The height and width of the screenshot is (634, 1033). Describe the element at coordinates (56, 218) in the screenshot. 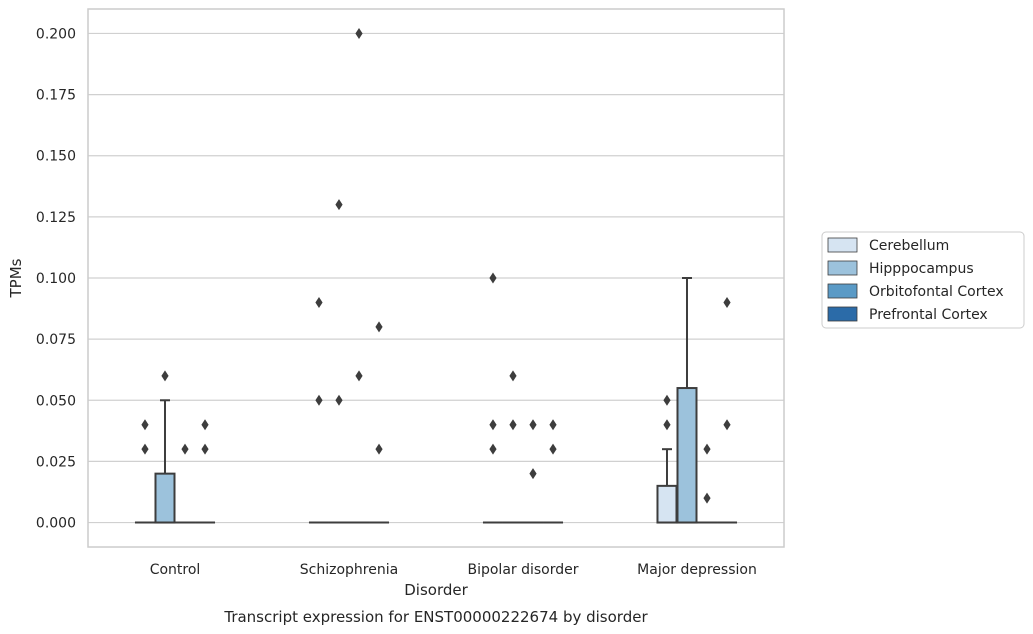

I see `y-tick-label: 0.125` at that location.